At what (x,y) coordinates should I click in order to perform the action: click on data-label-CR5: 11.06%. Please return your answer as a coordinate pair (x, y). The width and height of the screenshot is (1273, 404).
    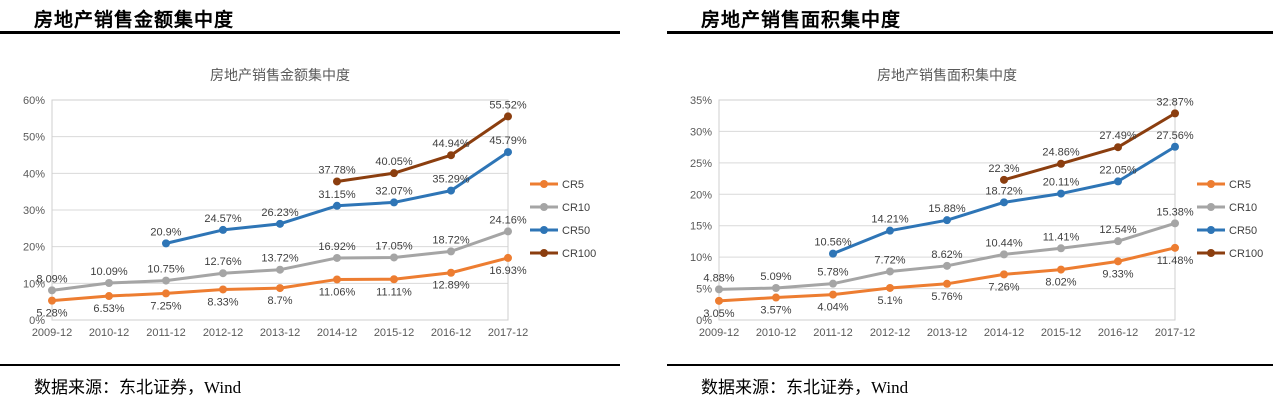
    Looking at the image, I should click on (337, 292).